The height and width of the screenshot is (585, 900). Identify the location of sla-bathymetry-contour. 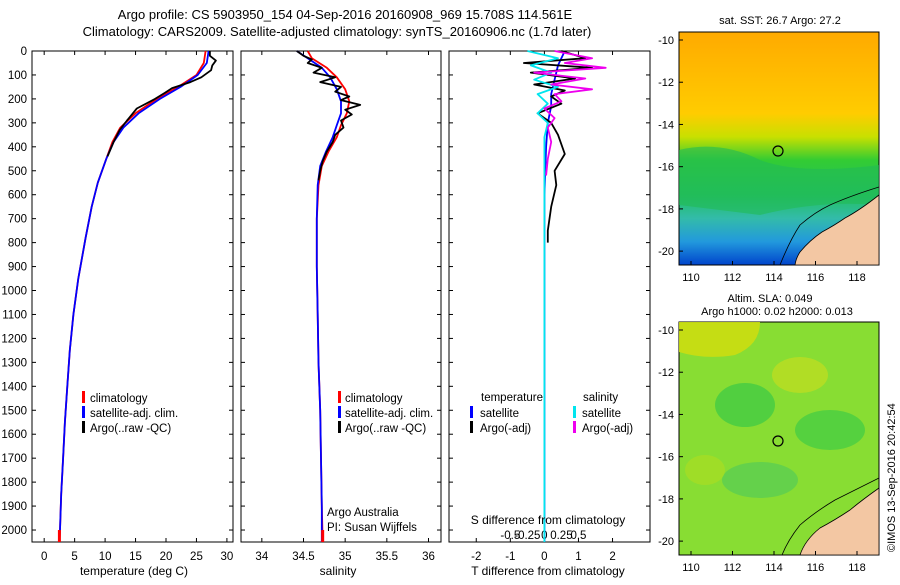
(830, 516).